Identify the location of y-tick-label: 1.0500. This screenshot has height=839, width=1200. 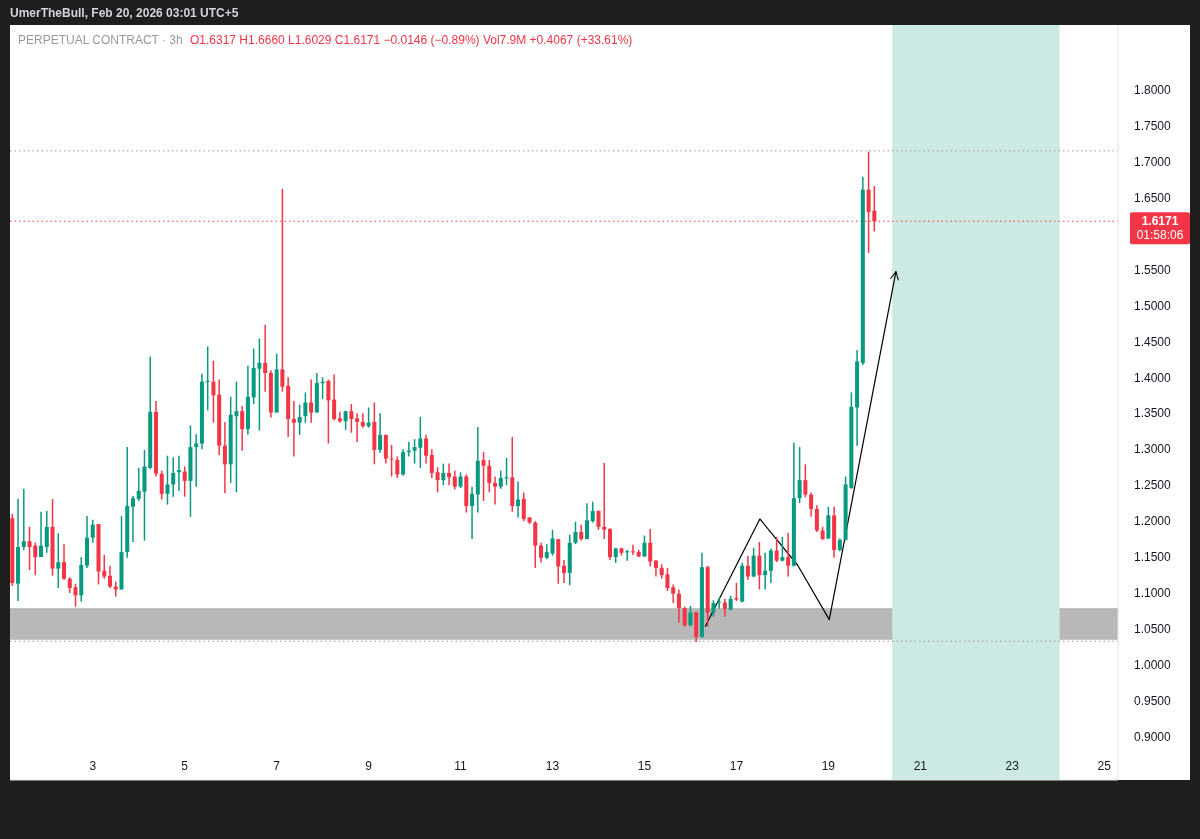
(1153, 629).